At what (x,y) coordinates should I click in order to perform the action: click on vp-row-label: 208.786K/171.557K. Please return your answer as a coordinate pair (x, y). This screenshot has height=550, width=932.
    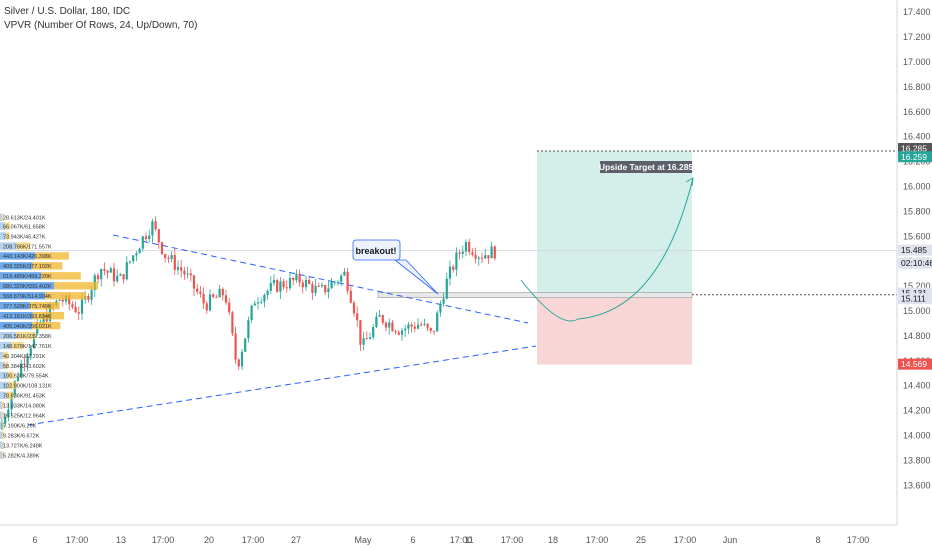
    Looking at the image, I should click on (27, 247).